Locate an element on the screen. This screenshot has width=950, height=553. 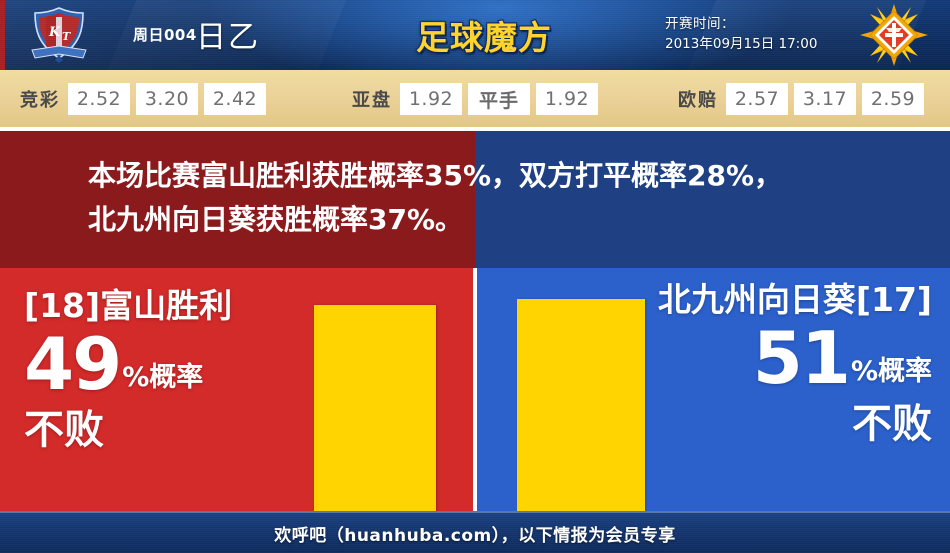
home-team-name: [18]富山胜利 is located at coordinates (128, 305).